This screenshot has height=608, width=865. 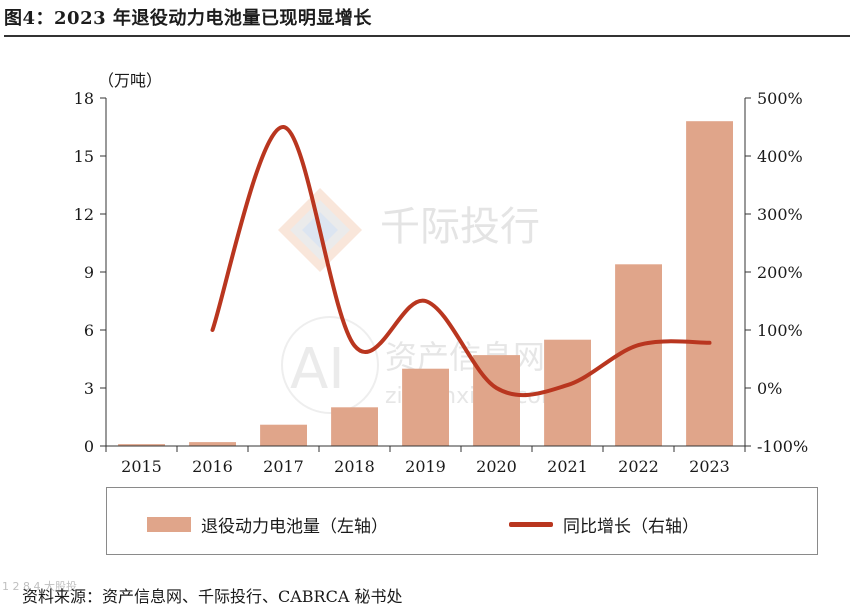 What do you see at coordinates (780, 156) in the screenshot?
I see `right-tick-label: 400%` at bounding box center [780, 156].